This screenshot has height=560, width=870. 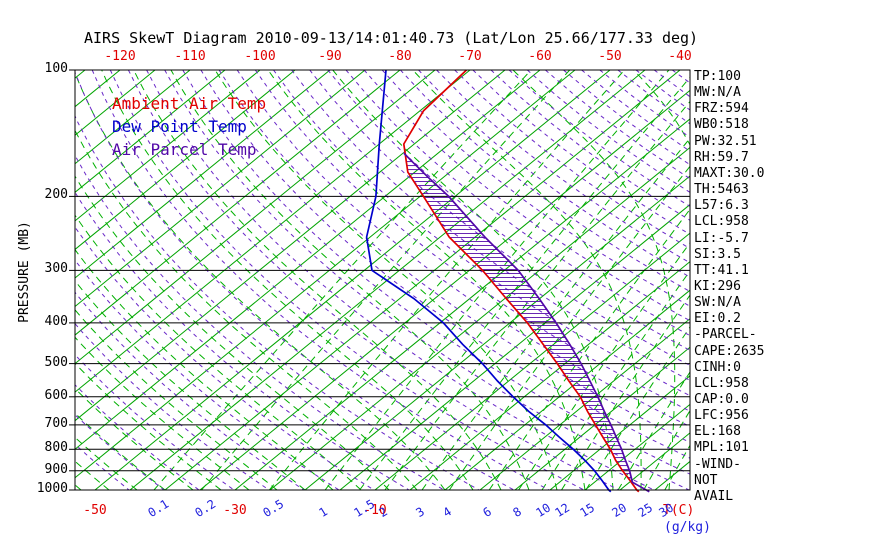 I want to click on stats-value: KI:296, so click(x=717, y=286).